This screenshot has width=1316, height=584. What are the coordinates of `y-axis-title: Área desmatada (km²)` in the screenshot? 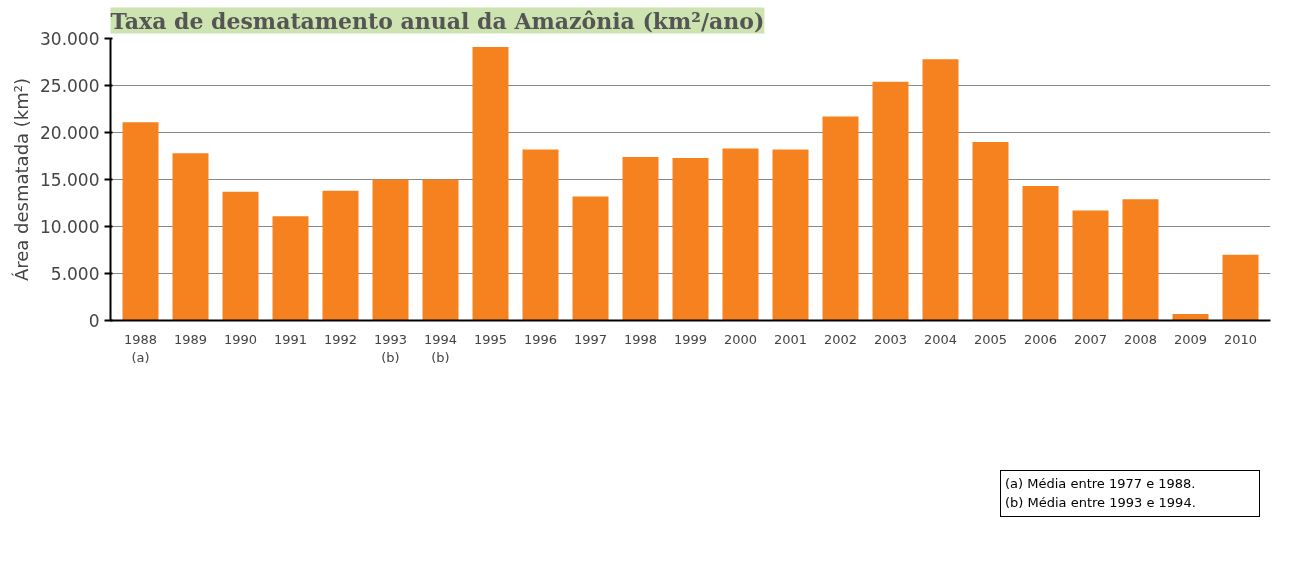 It's located at (22, 179).